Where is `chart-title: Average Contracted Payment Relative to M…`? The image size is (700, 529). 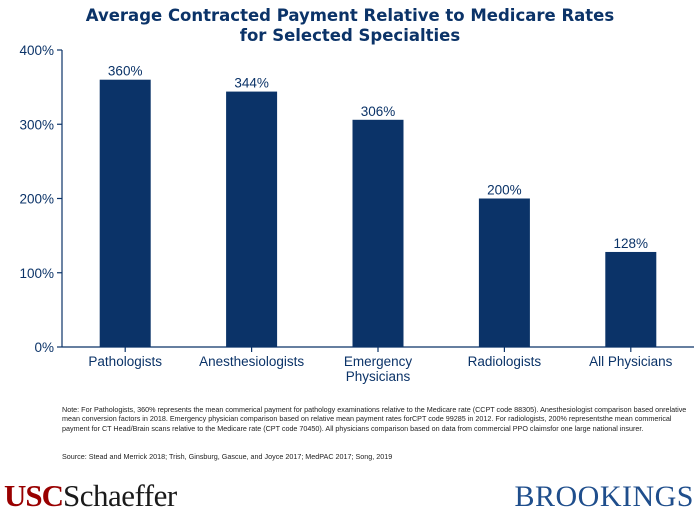
chart-title: Average Contracted Payment Relative to M… is located at coordinates (350, 26).